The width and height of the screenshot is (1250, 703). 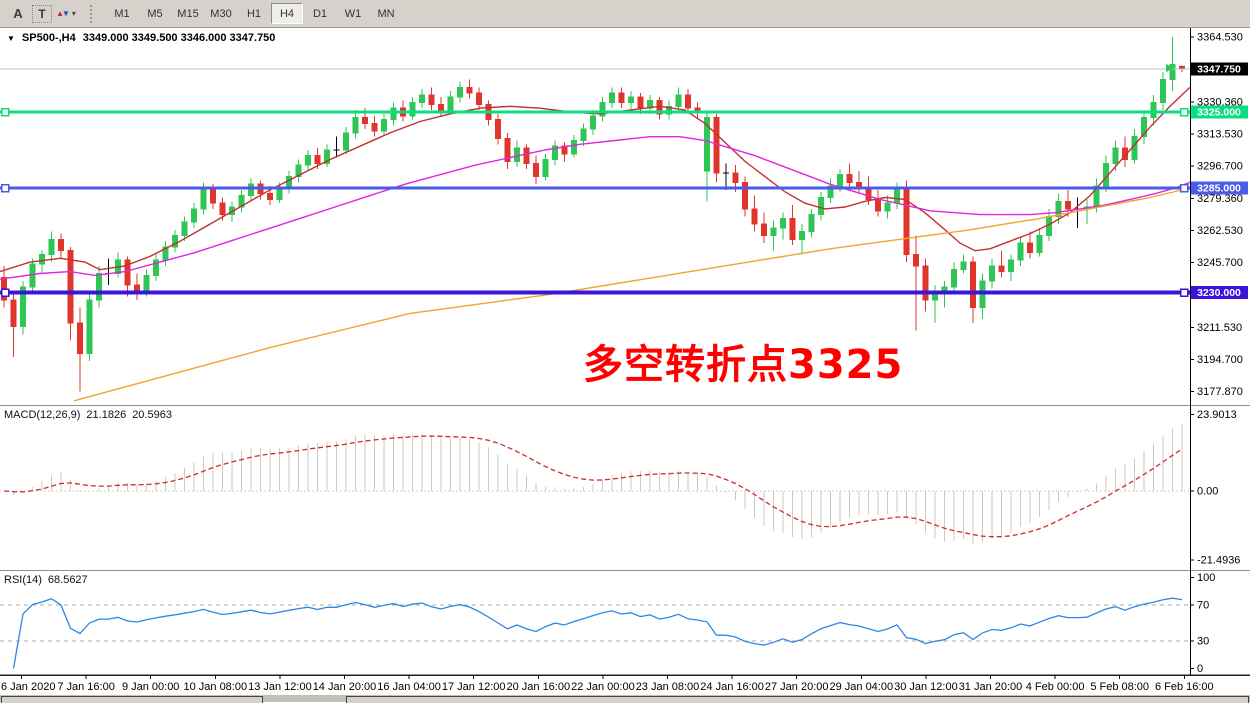 What do you see at coordinates (345, 687) in the screenshot?
I see `time-tick-label: 14 Jan 20:00` at bounding box center [345, 687].